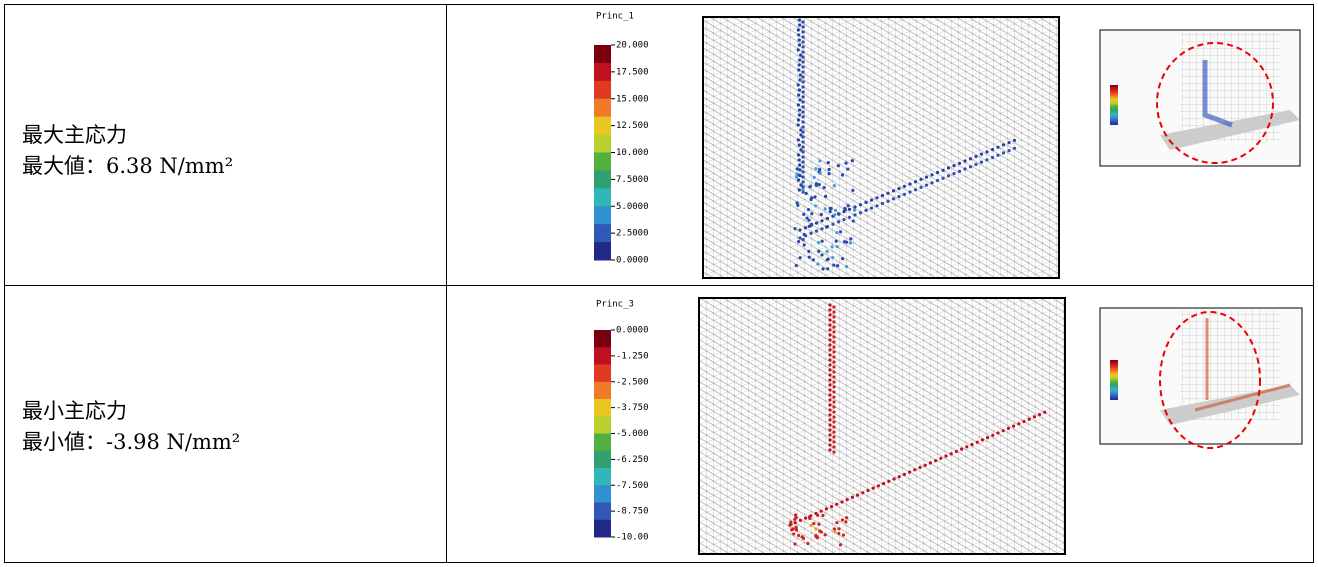 The image size is (1318, 567). Describe the element at coordinates (632, 72) in the screenshot. I see `legend-label: 17.500` at that location.